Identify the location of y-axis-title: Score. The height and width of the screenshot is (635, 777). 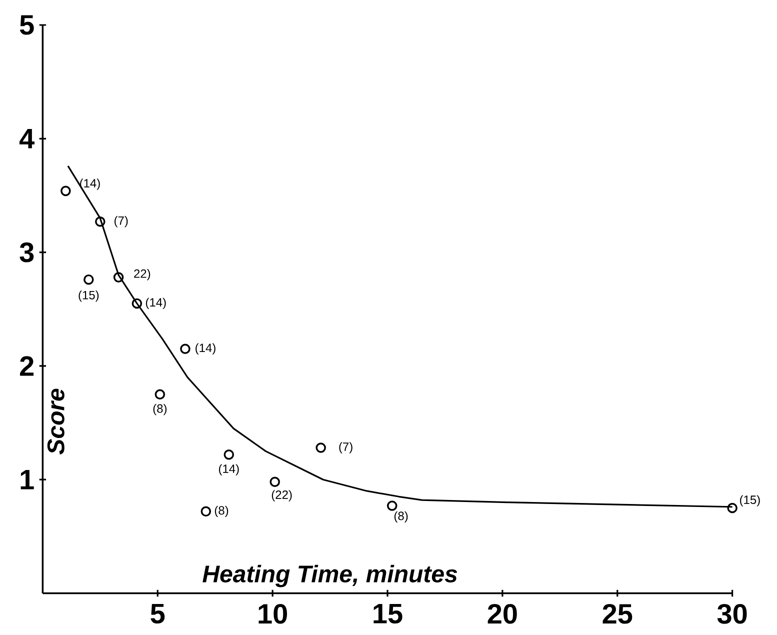
(55, 421).